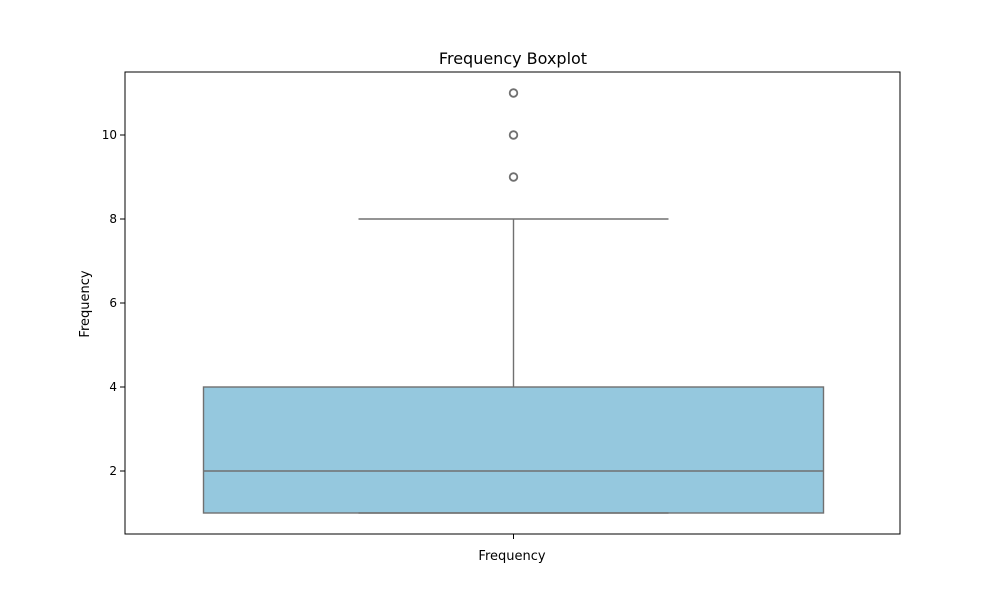 The width and height of the screenshot is (1000, 600). What do you see at coordinates (113, 219) in the screenshot?
I see `y-tick-label: 8` at bounding box center [113, 219].